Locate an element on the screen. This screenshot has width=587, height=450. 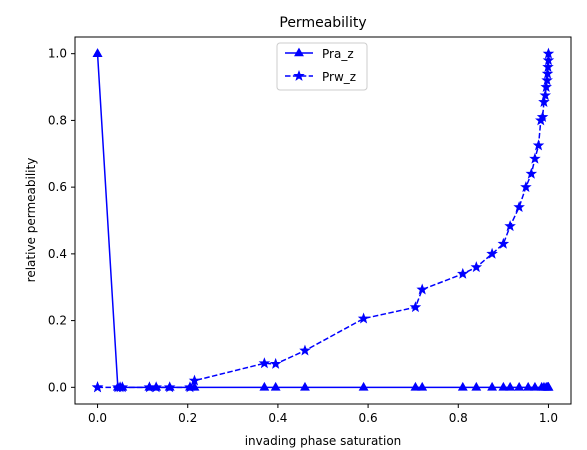
legend-label-prw-z: Prw_z is located at coordinates (339, 77).